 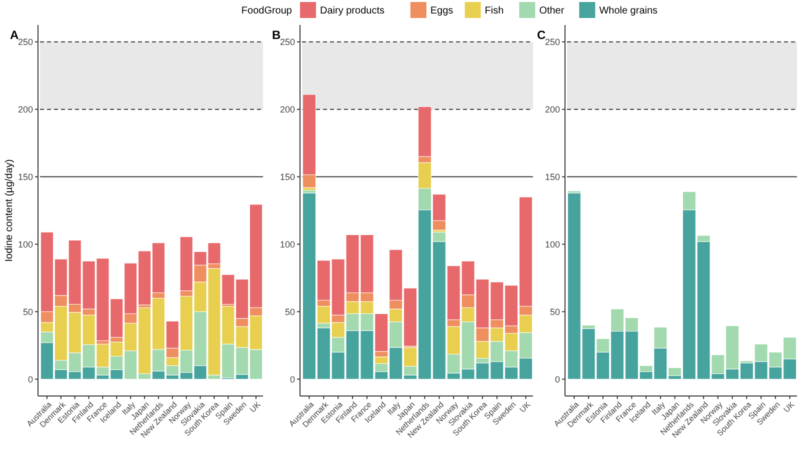 What do you see at coordinates (628, 11) in the screenshot?
I see `legend-label: Whole grains` at bounding box center [628, 11].